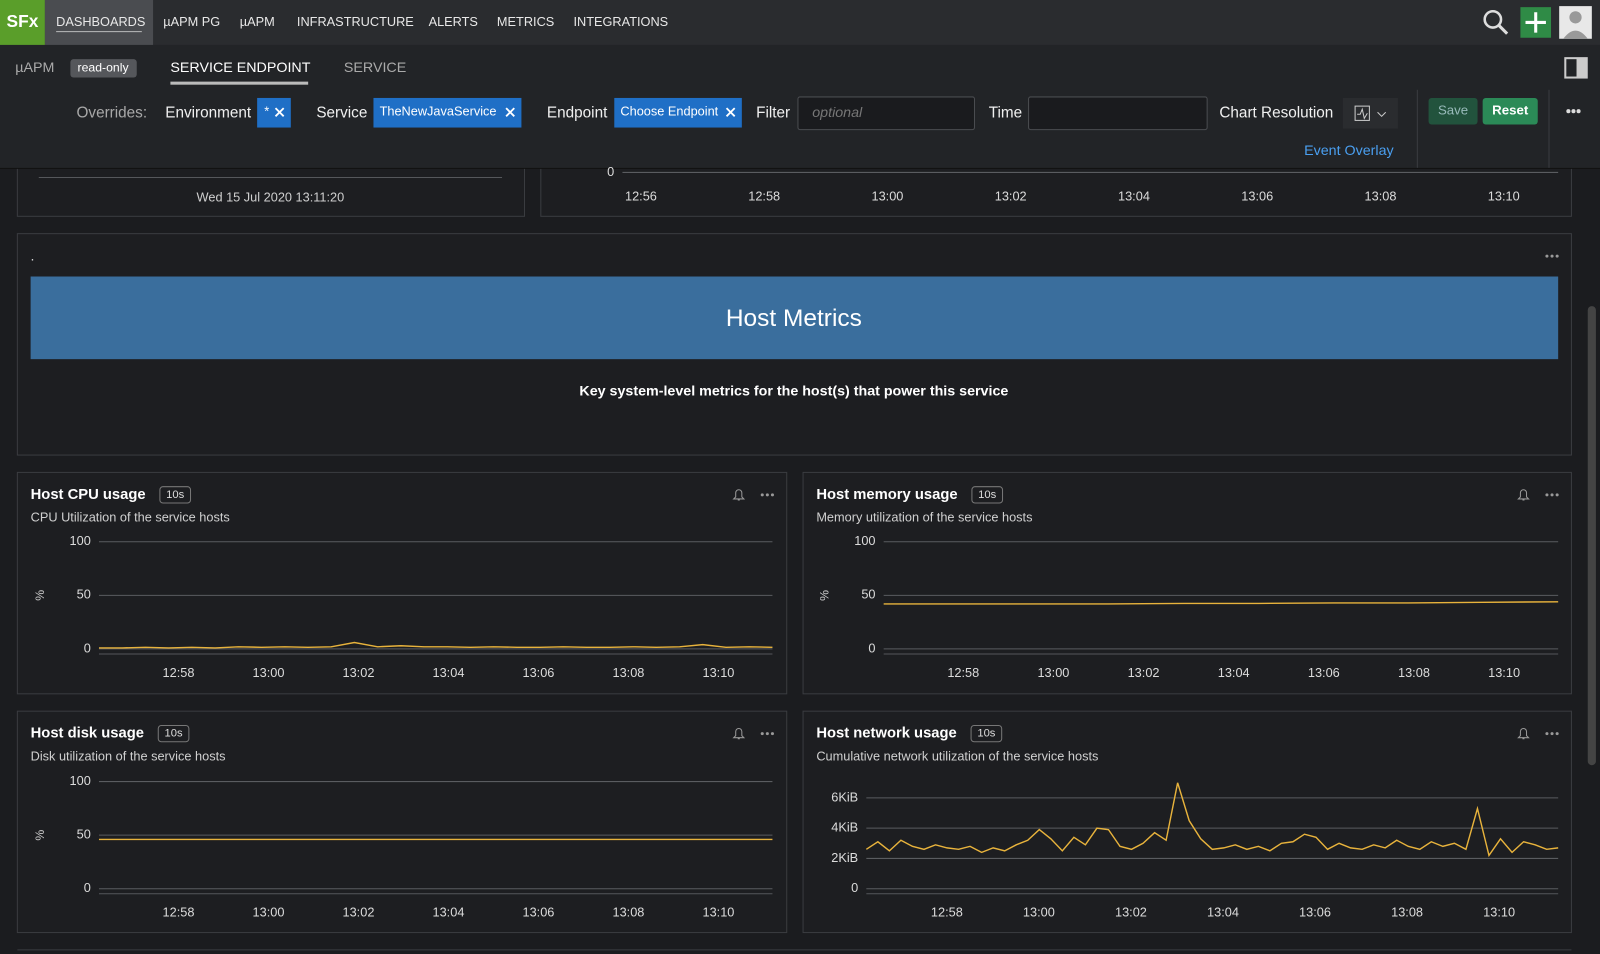 The height and width of the screenshot is (954, 1600). Describe the element at coordinates (257, 21) in the screenshot. I see `nav-item: µAPM` at that location.